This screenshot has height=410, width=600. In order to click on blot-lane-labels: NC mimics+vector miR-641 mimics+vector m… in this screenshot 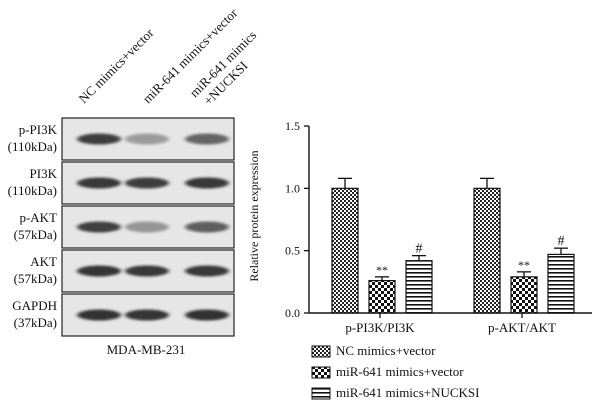, I will do `click(168, 56)`.